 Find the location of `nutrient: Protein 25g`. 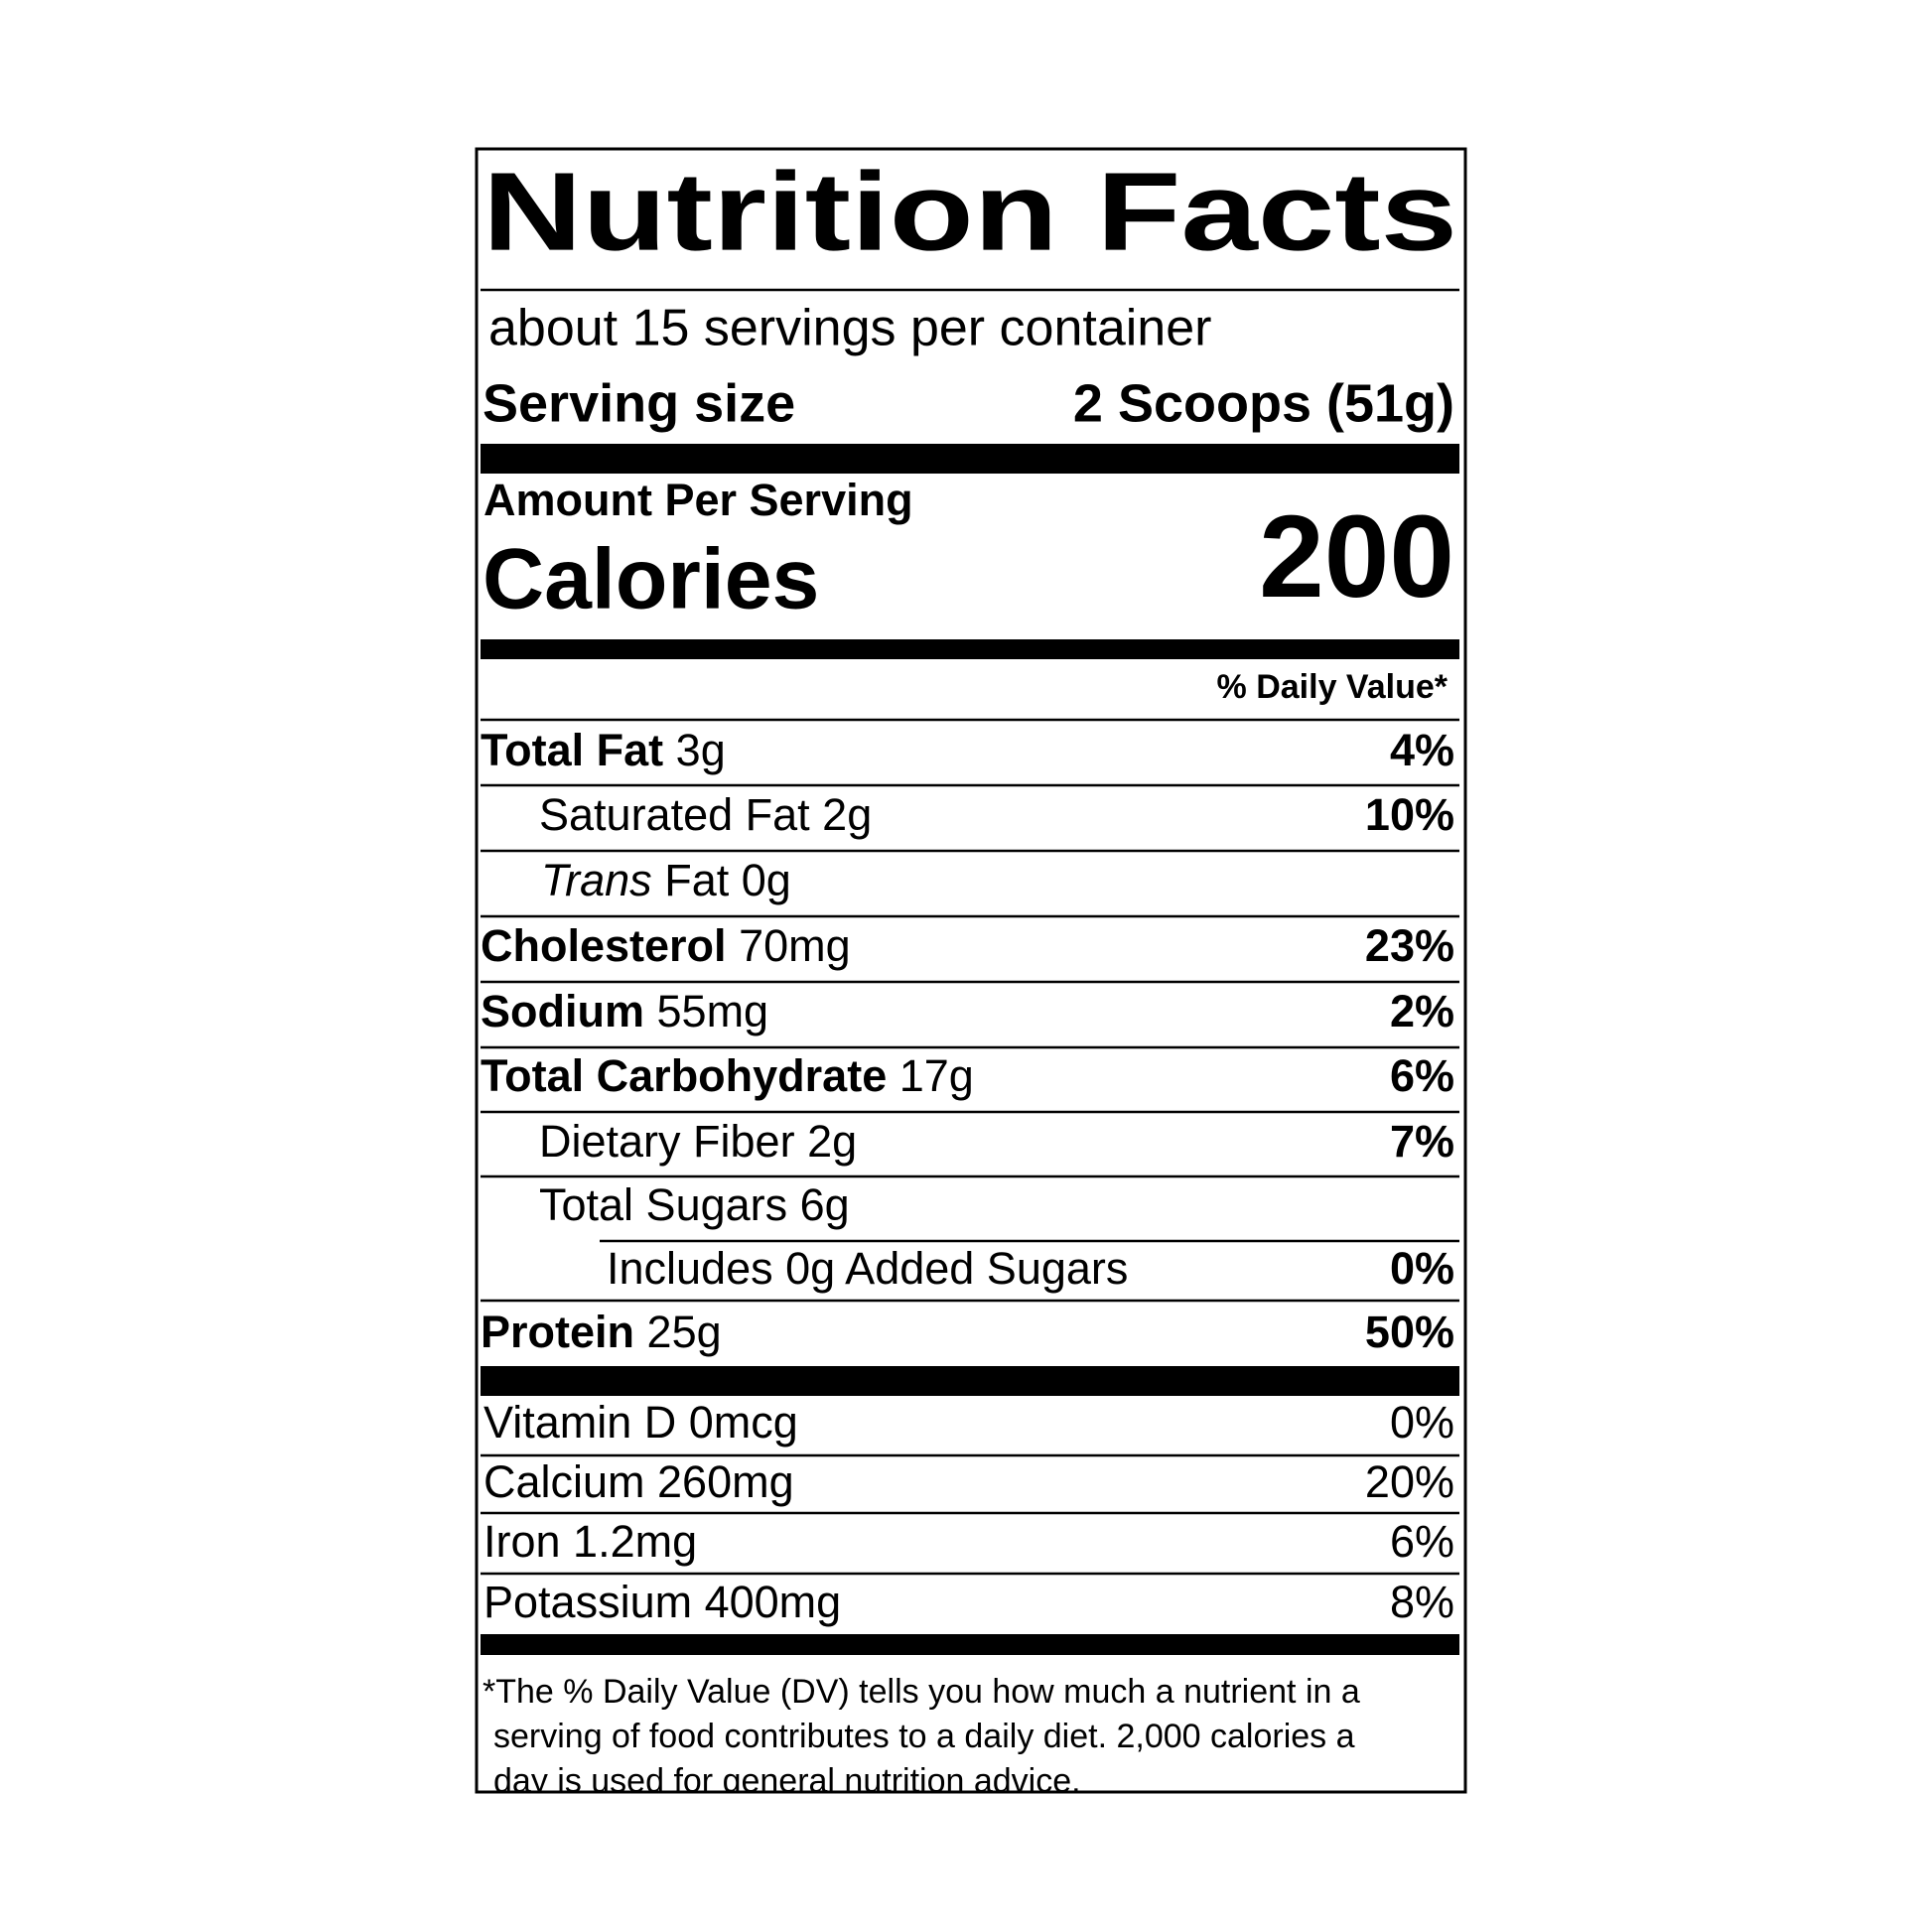

nutrient: Protein 25g is located at coordinates (601, 1332).